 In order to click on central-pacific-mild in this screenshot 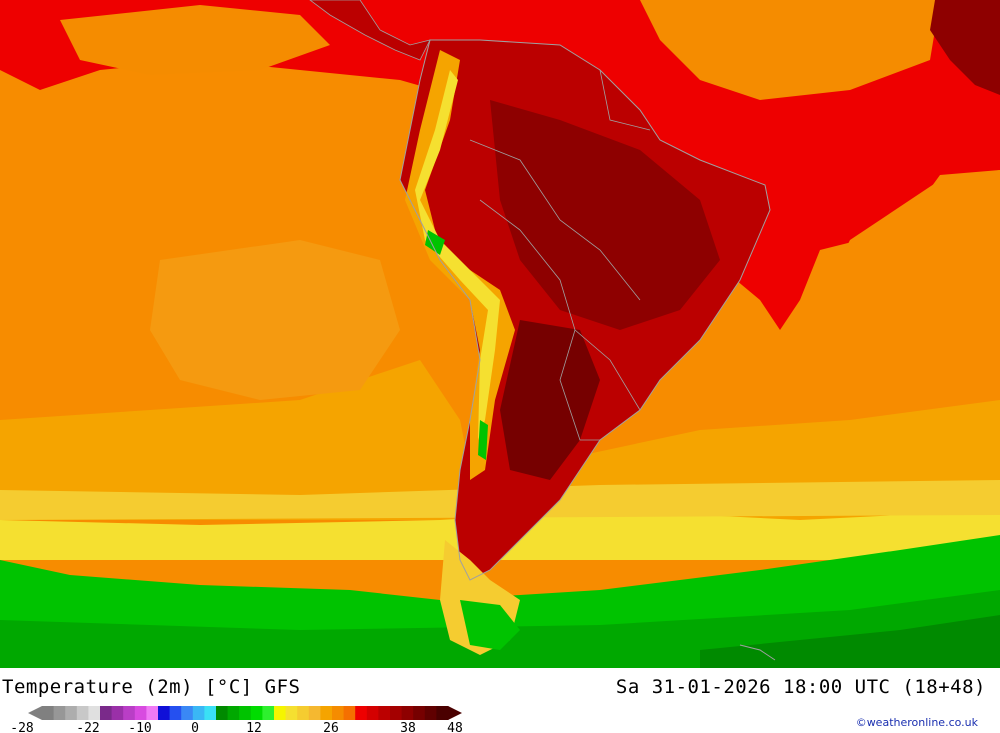, I will do `click(275, 320)`.